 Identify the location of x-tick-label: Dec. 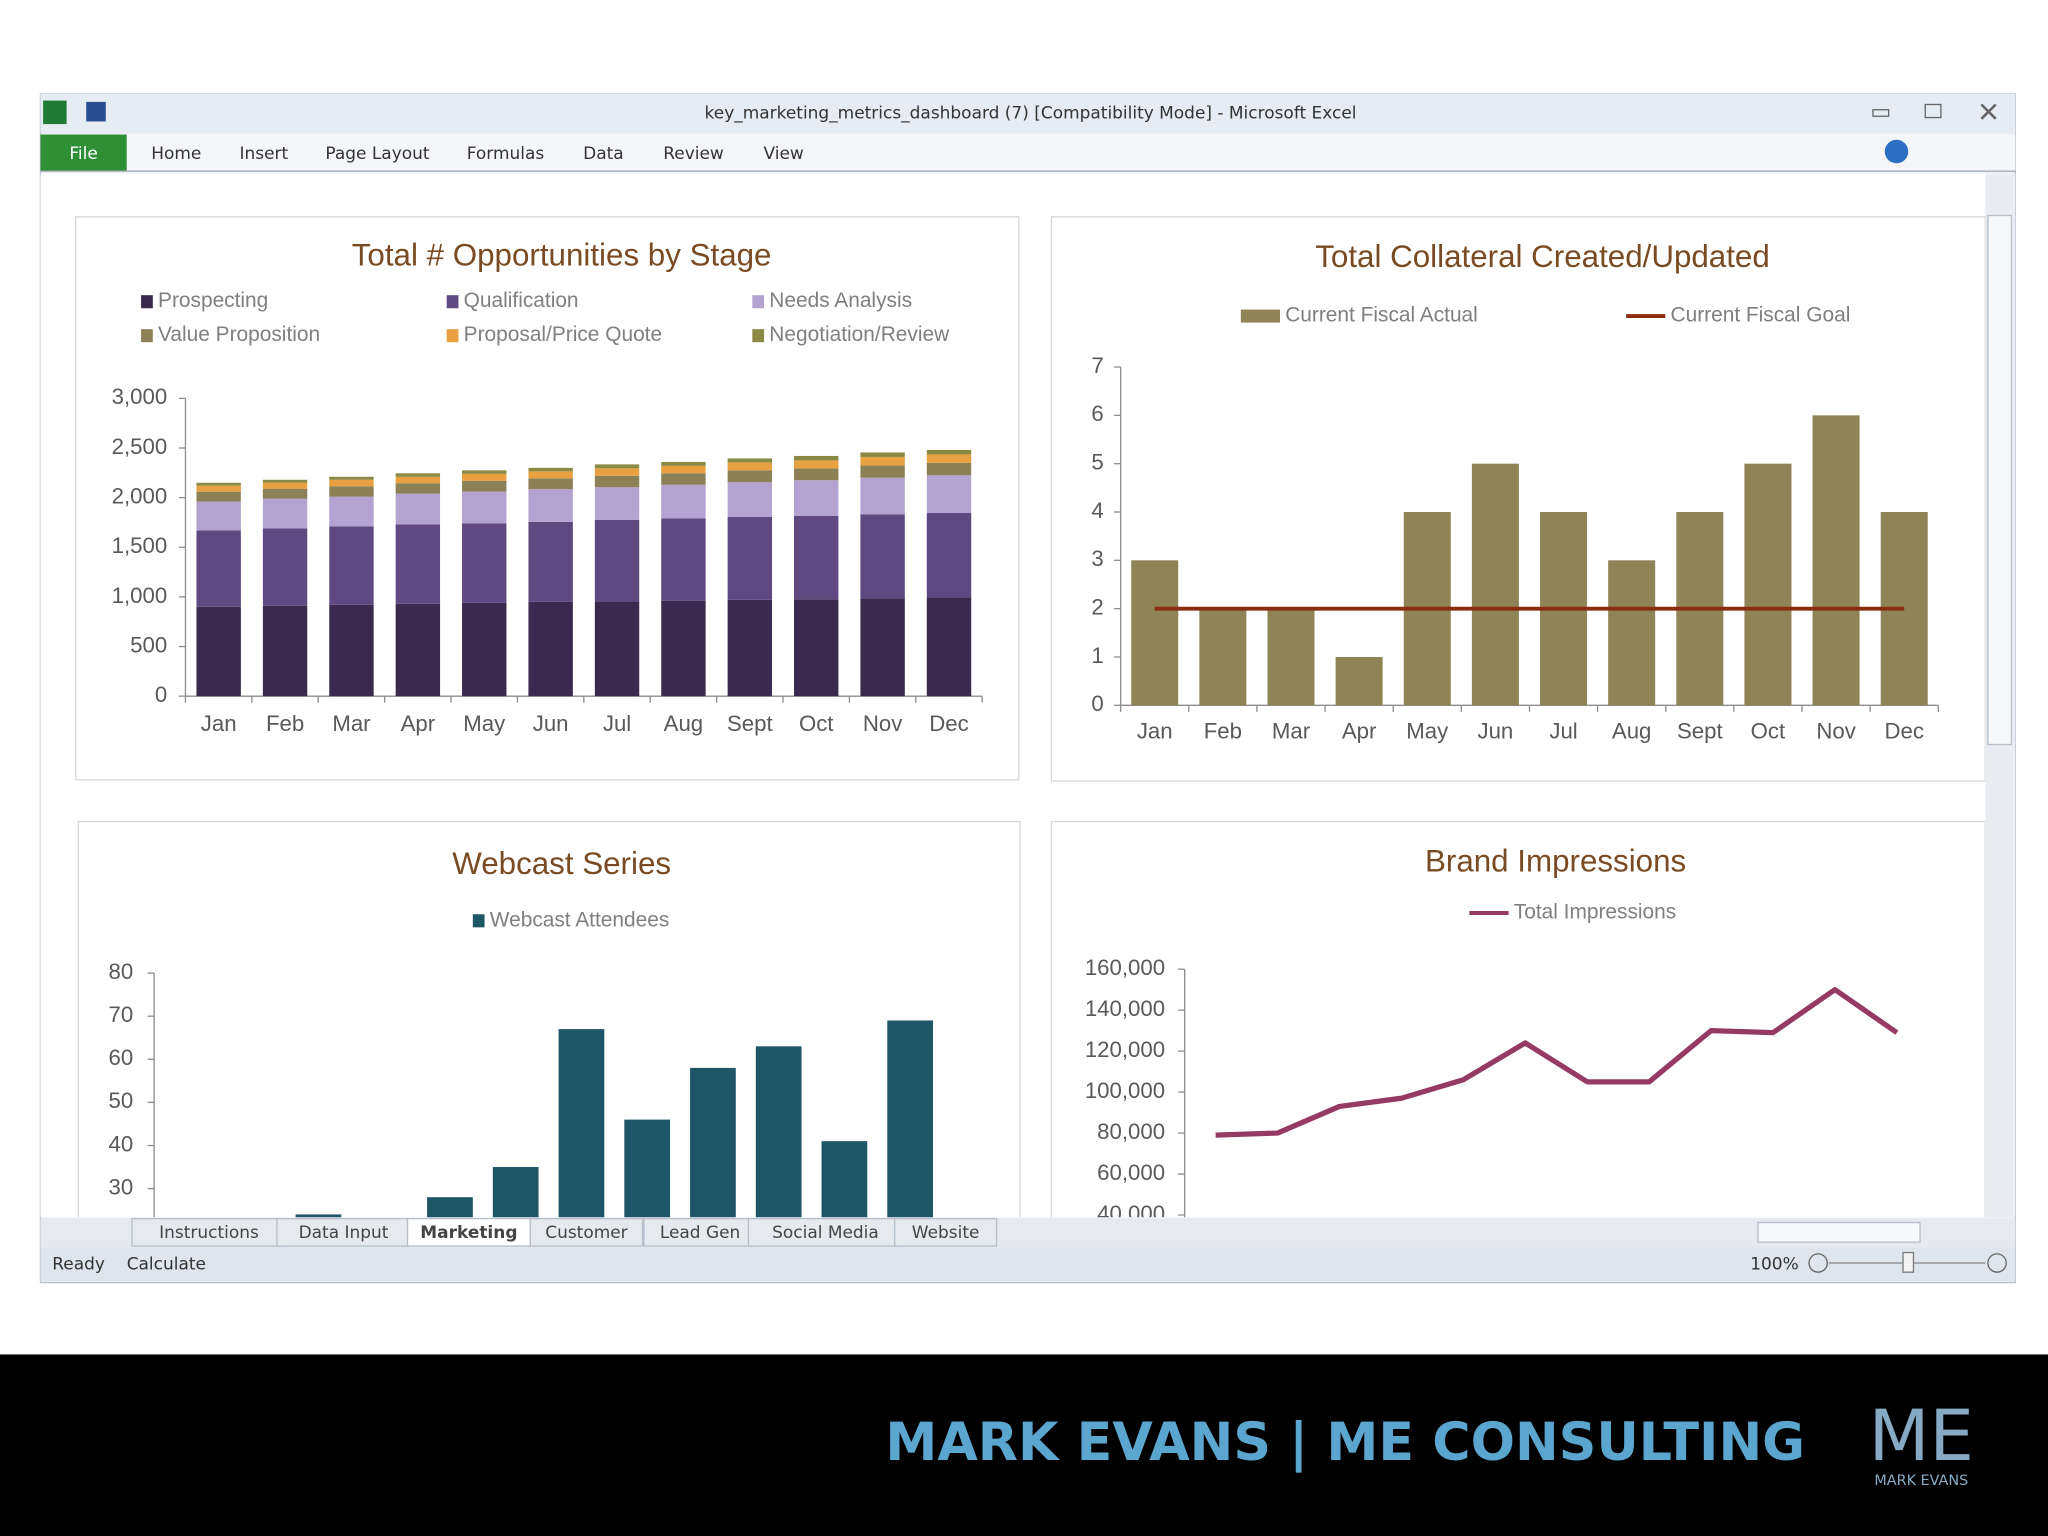
(948, 723).